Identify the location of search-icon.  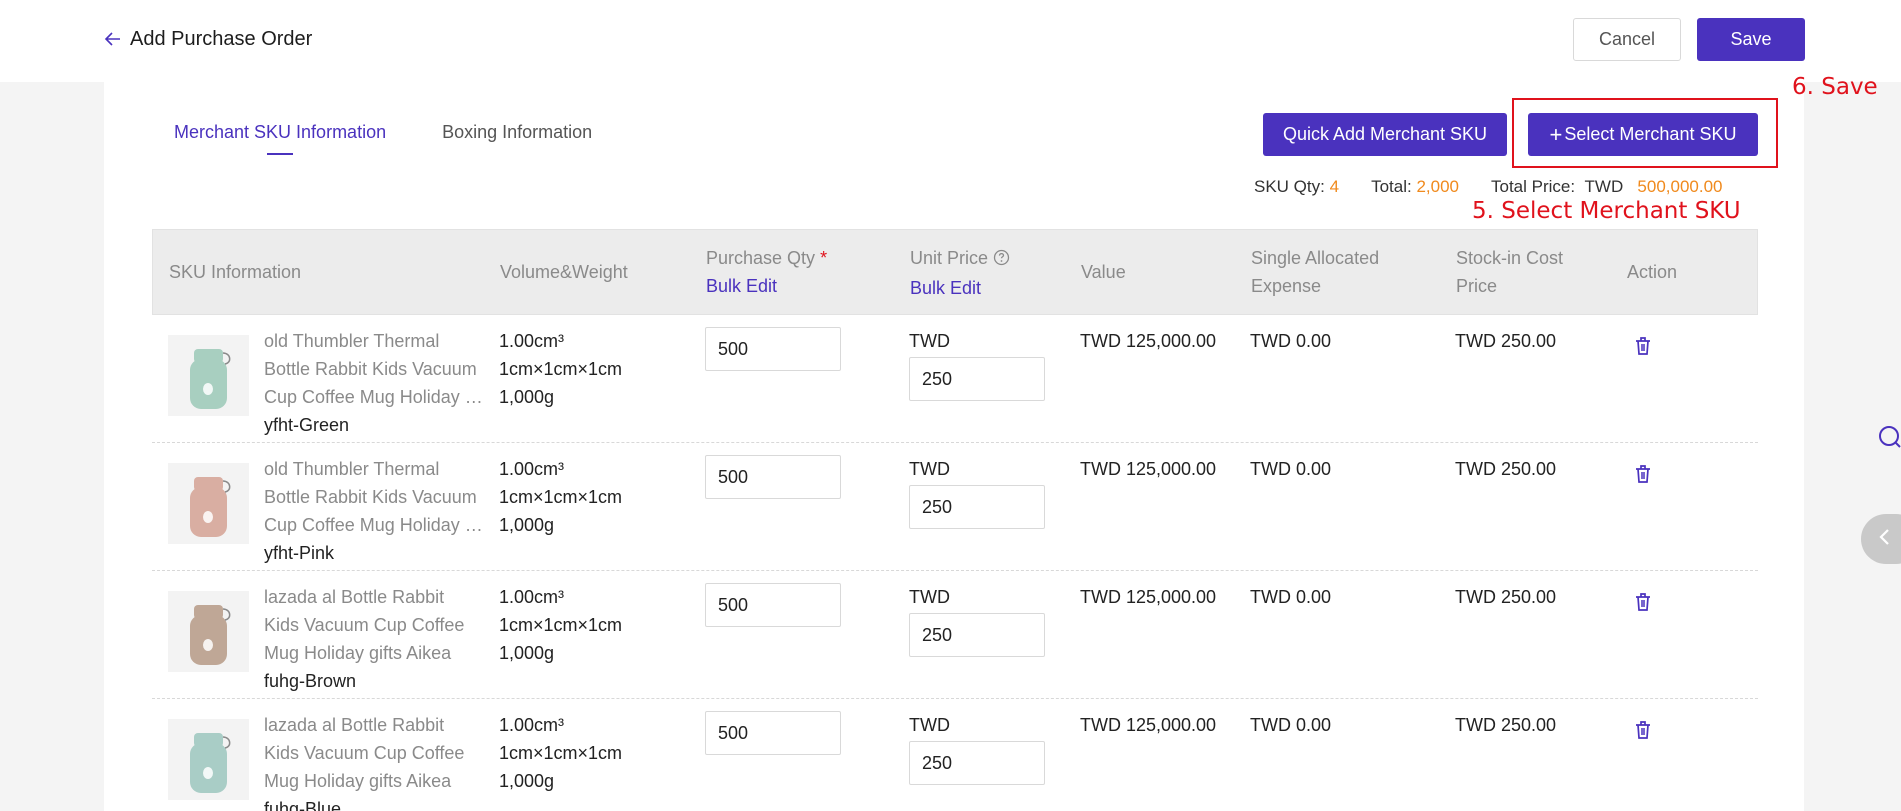
(1888, 439).